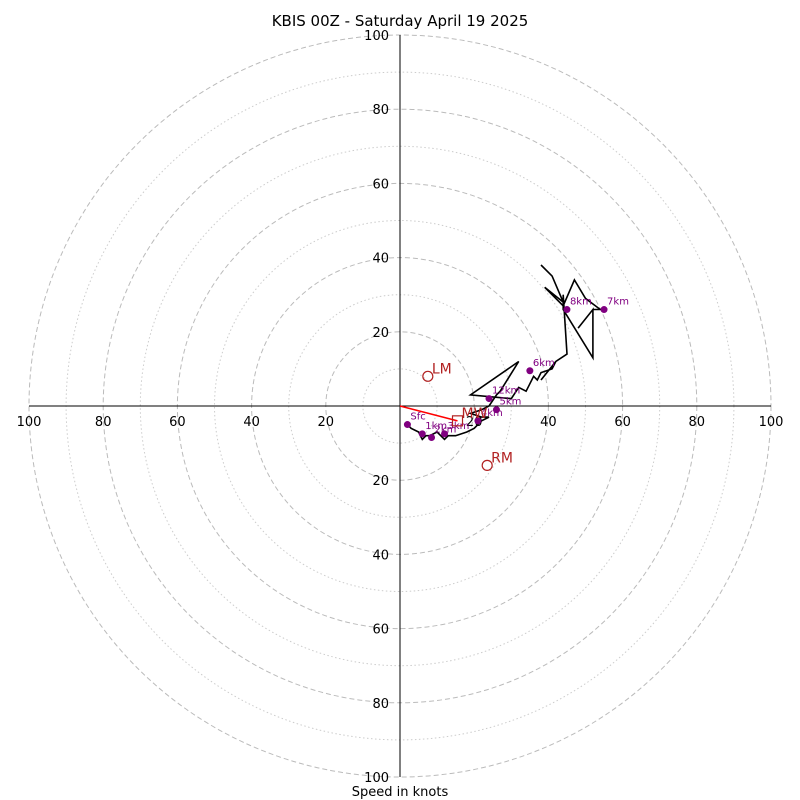 Image resolution: width=800 pixels, height=800 pixels. I want to click on height-label-8km: 8km, so click(581, 302).